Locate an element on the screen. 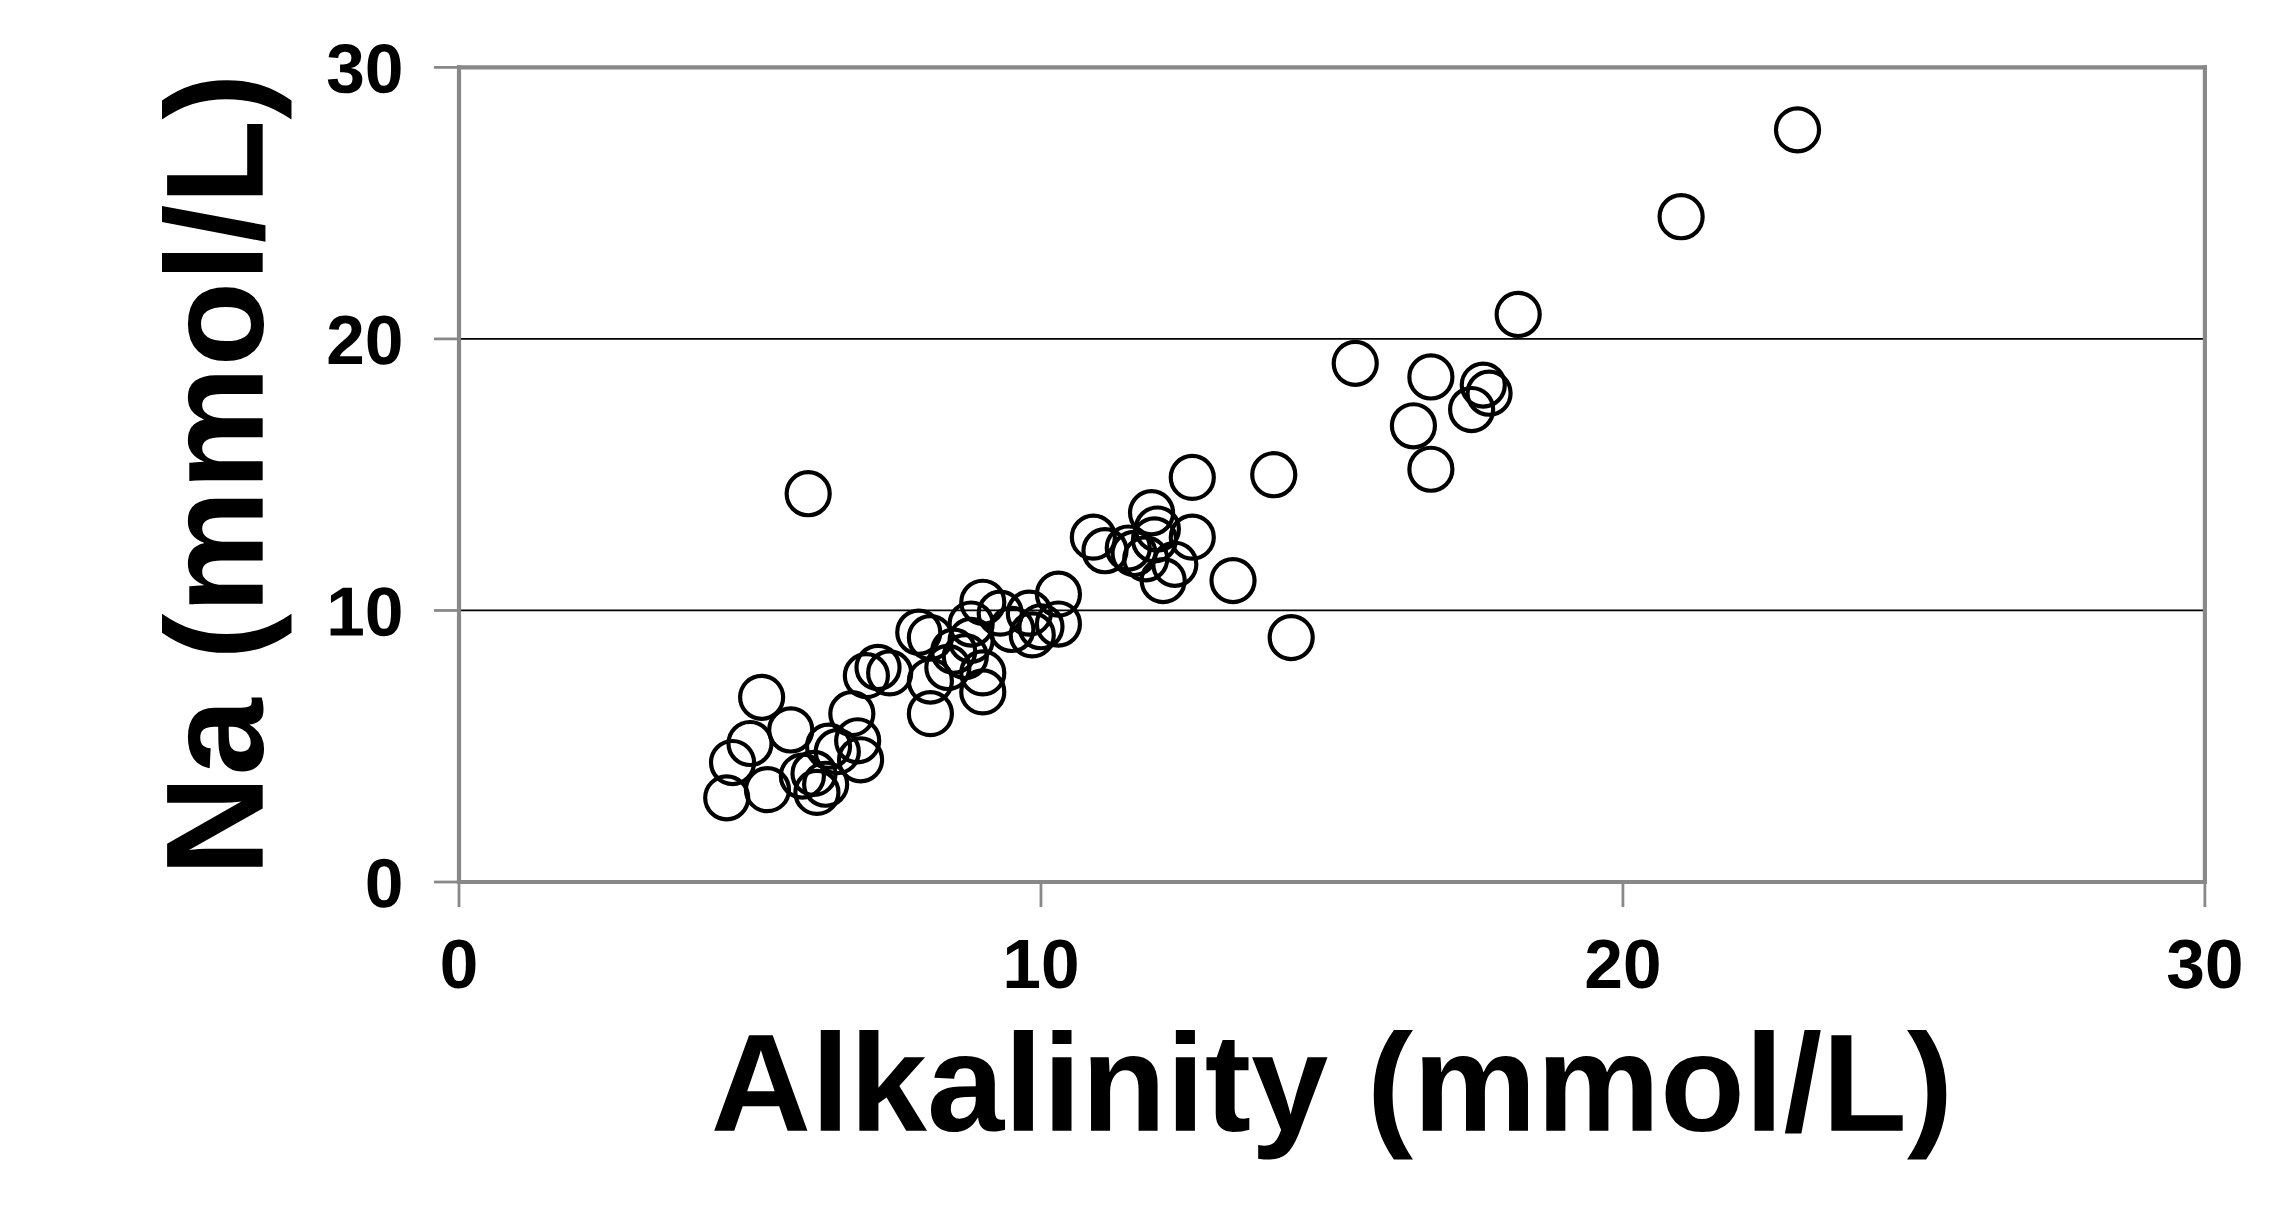  x-tick-label: 0 is located at coordinates (459, 964).